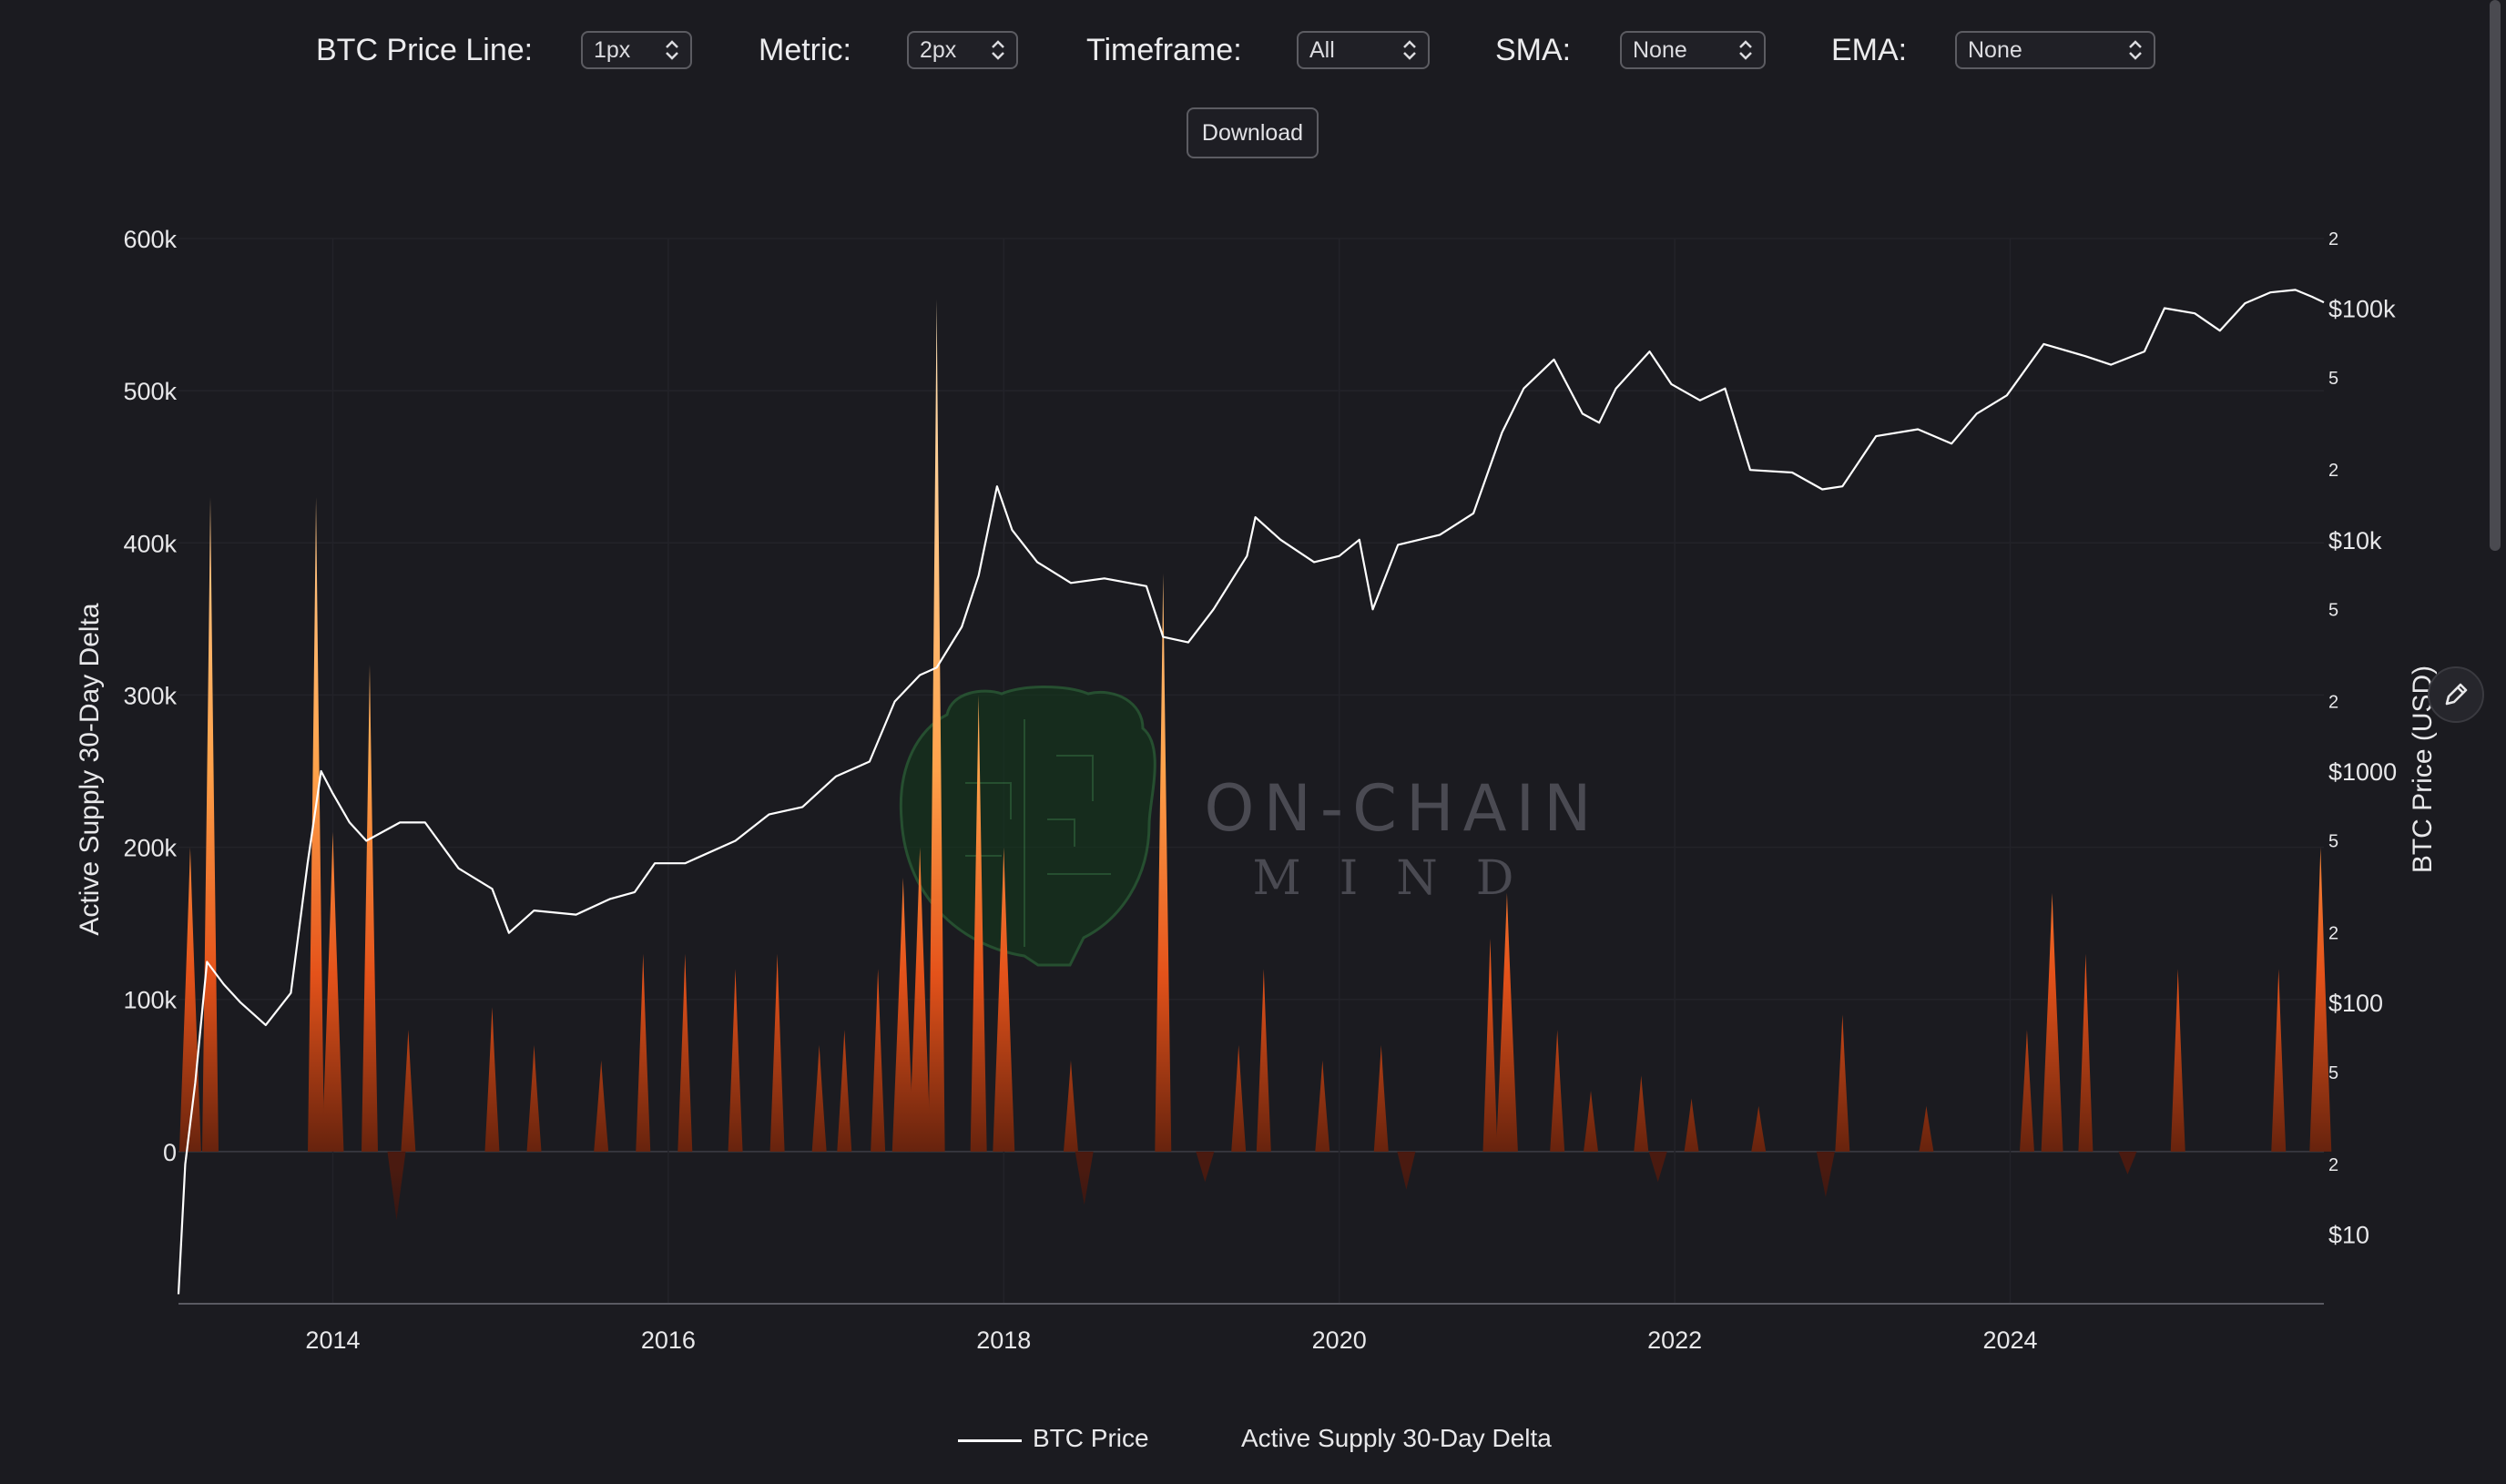  What do you see at coordinates (2055, 50) in the screenshot?
I see `ema-select: None` at bounding box center [2055, 50].